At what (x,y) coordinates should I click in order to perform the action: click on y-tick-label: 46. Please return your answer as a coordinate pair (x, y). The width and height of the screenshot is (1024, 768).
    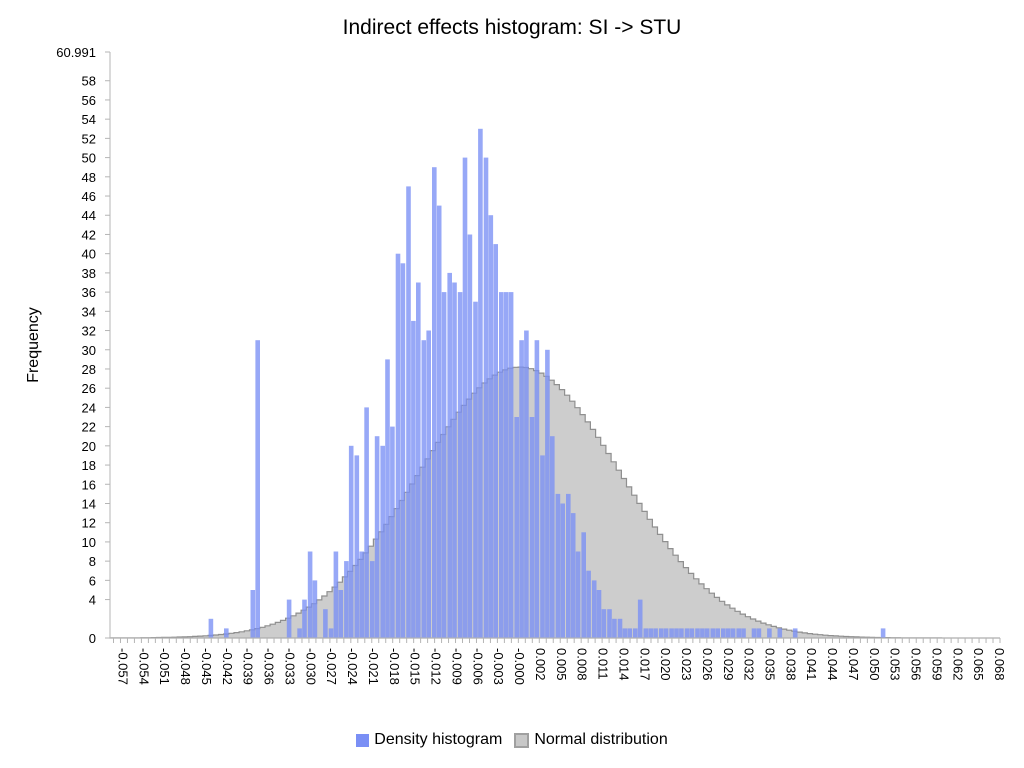
    Looking at the image, I should click on (89, 196).